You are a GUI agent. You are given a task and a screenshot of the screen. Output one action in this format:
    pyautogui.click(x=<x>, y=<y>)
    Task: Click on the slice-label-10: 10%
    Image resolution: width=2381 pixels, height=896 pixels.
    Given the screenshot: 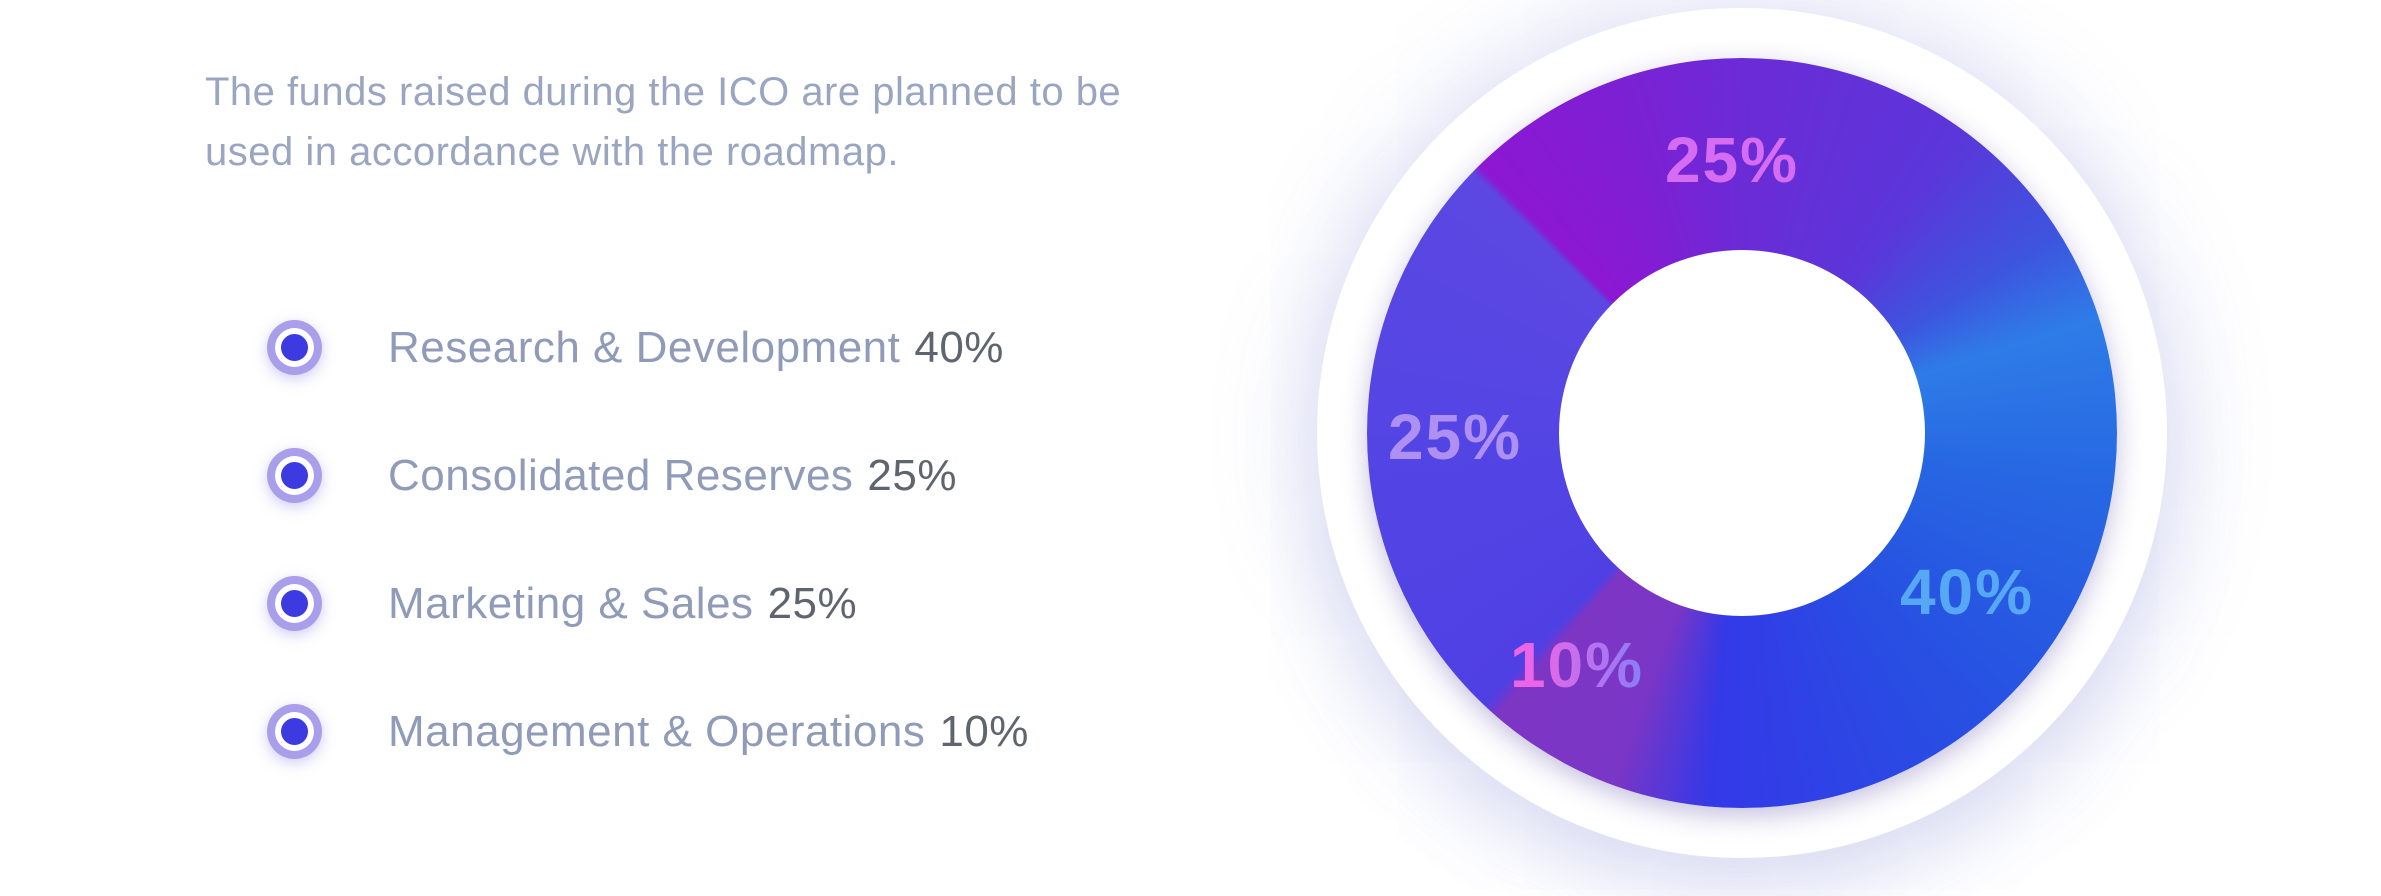 What is the action you would take?
    pyautogui.click(x=1577, y=665)
    